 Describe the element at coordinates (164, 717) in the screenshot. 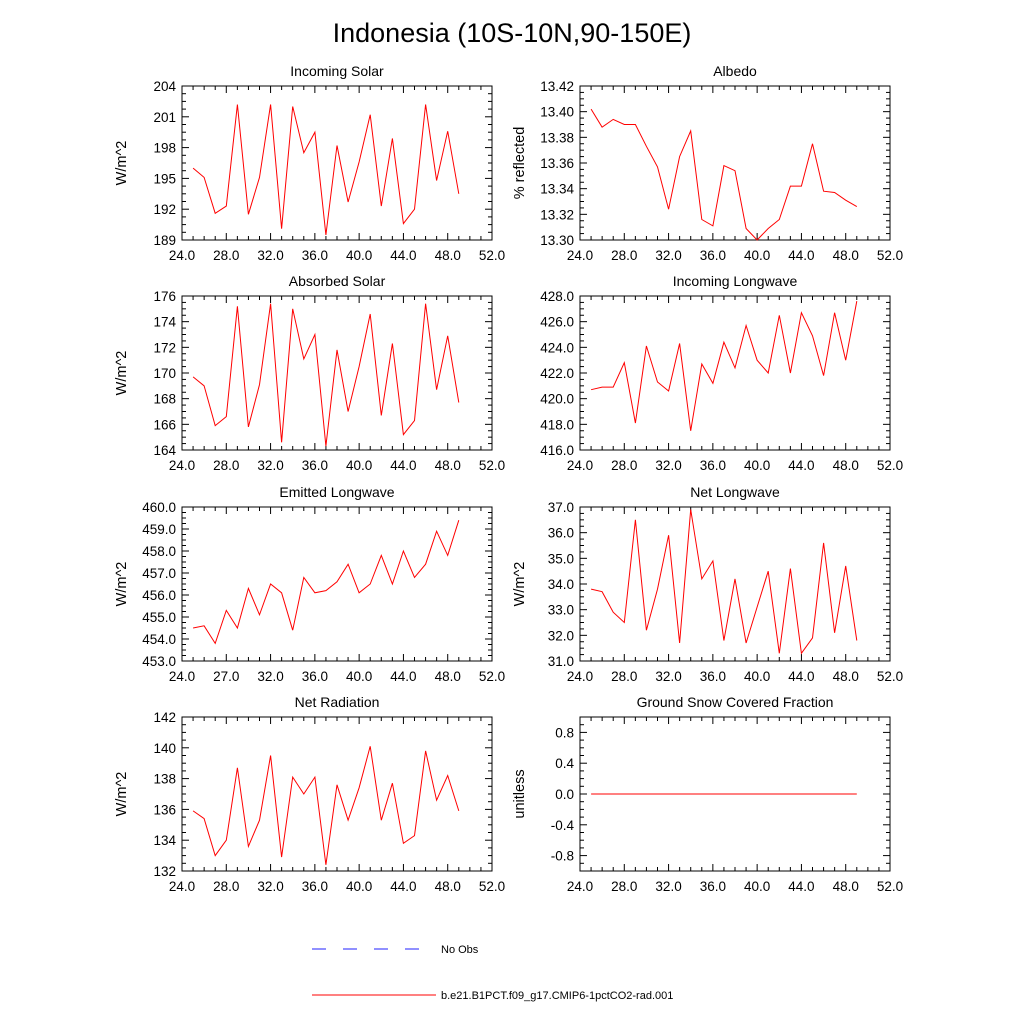

I see `net-radiation-y-tick-label: 142` at that location.